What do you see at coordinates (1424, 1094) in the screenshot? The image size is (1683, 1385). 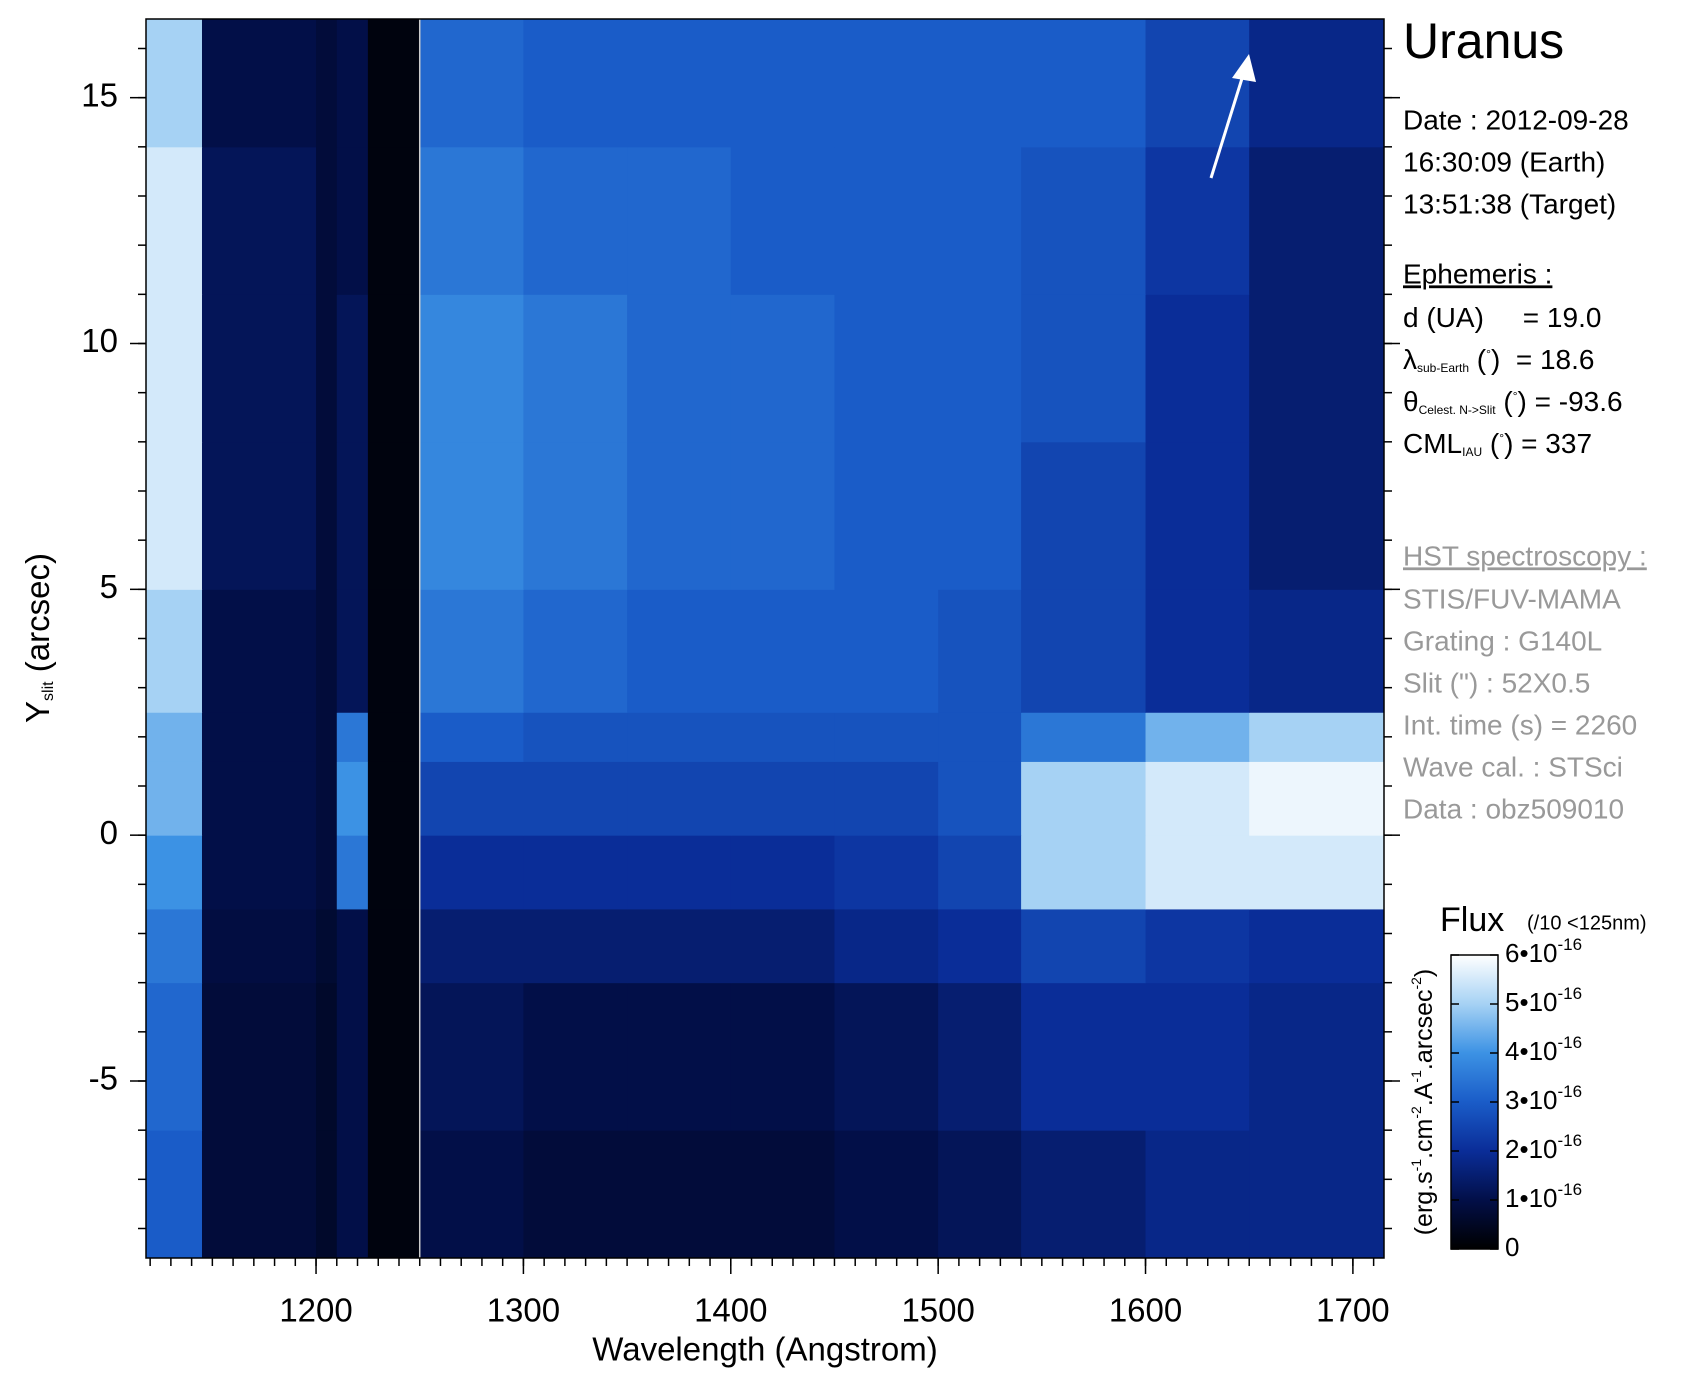 I see `text-part: .A` at bounding box center [1424, 1094].